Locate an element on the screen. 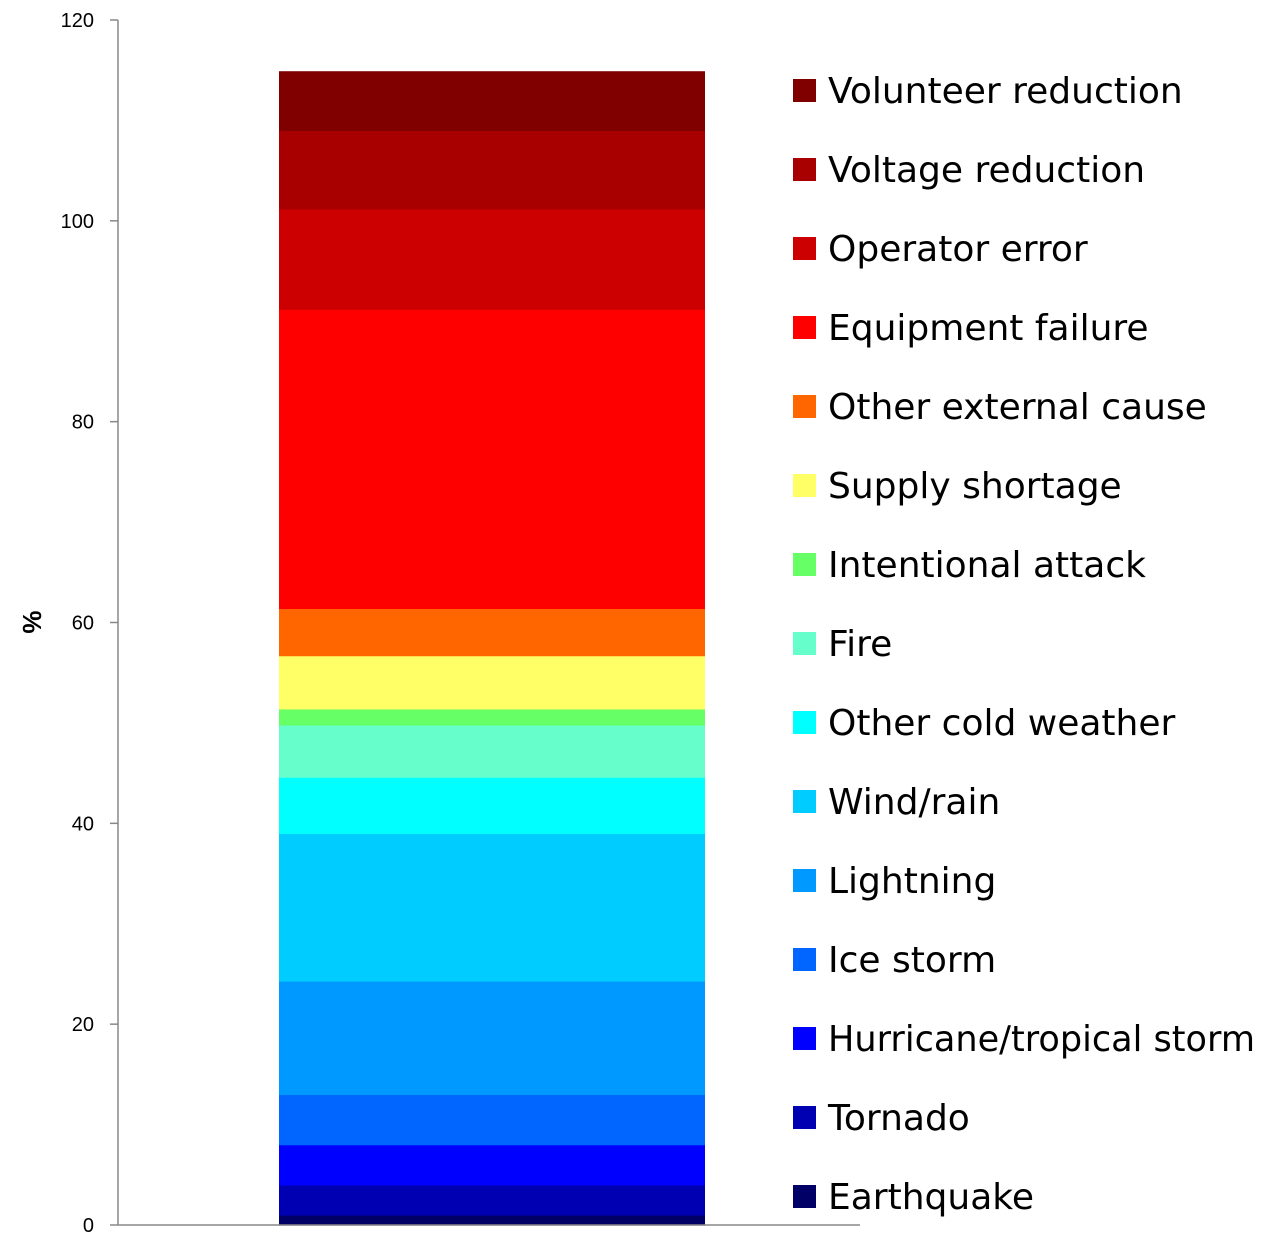 The width and height of the screenshot is (1261, 1235). legend-swatch-lightning is located at coordinates (804, 880).